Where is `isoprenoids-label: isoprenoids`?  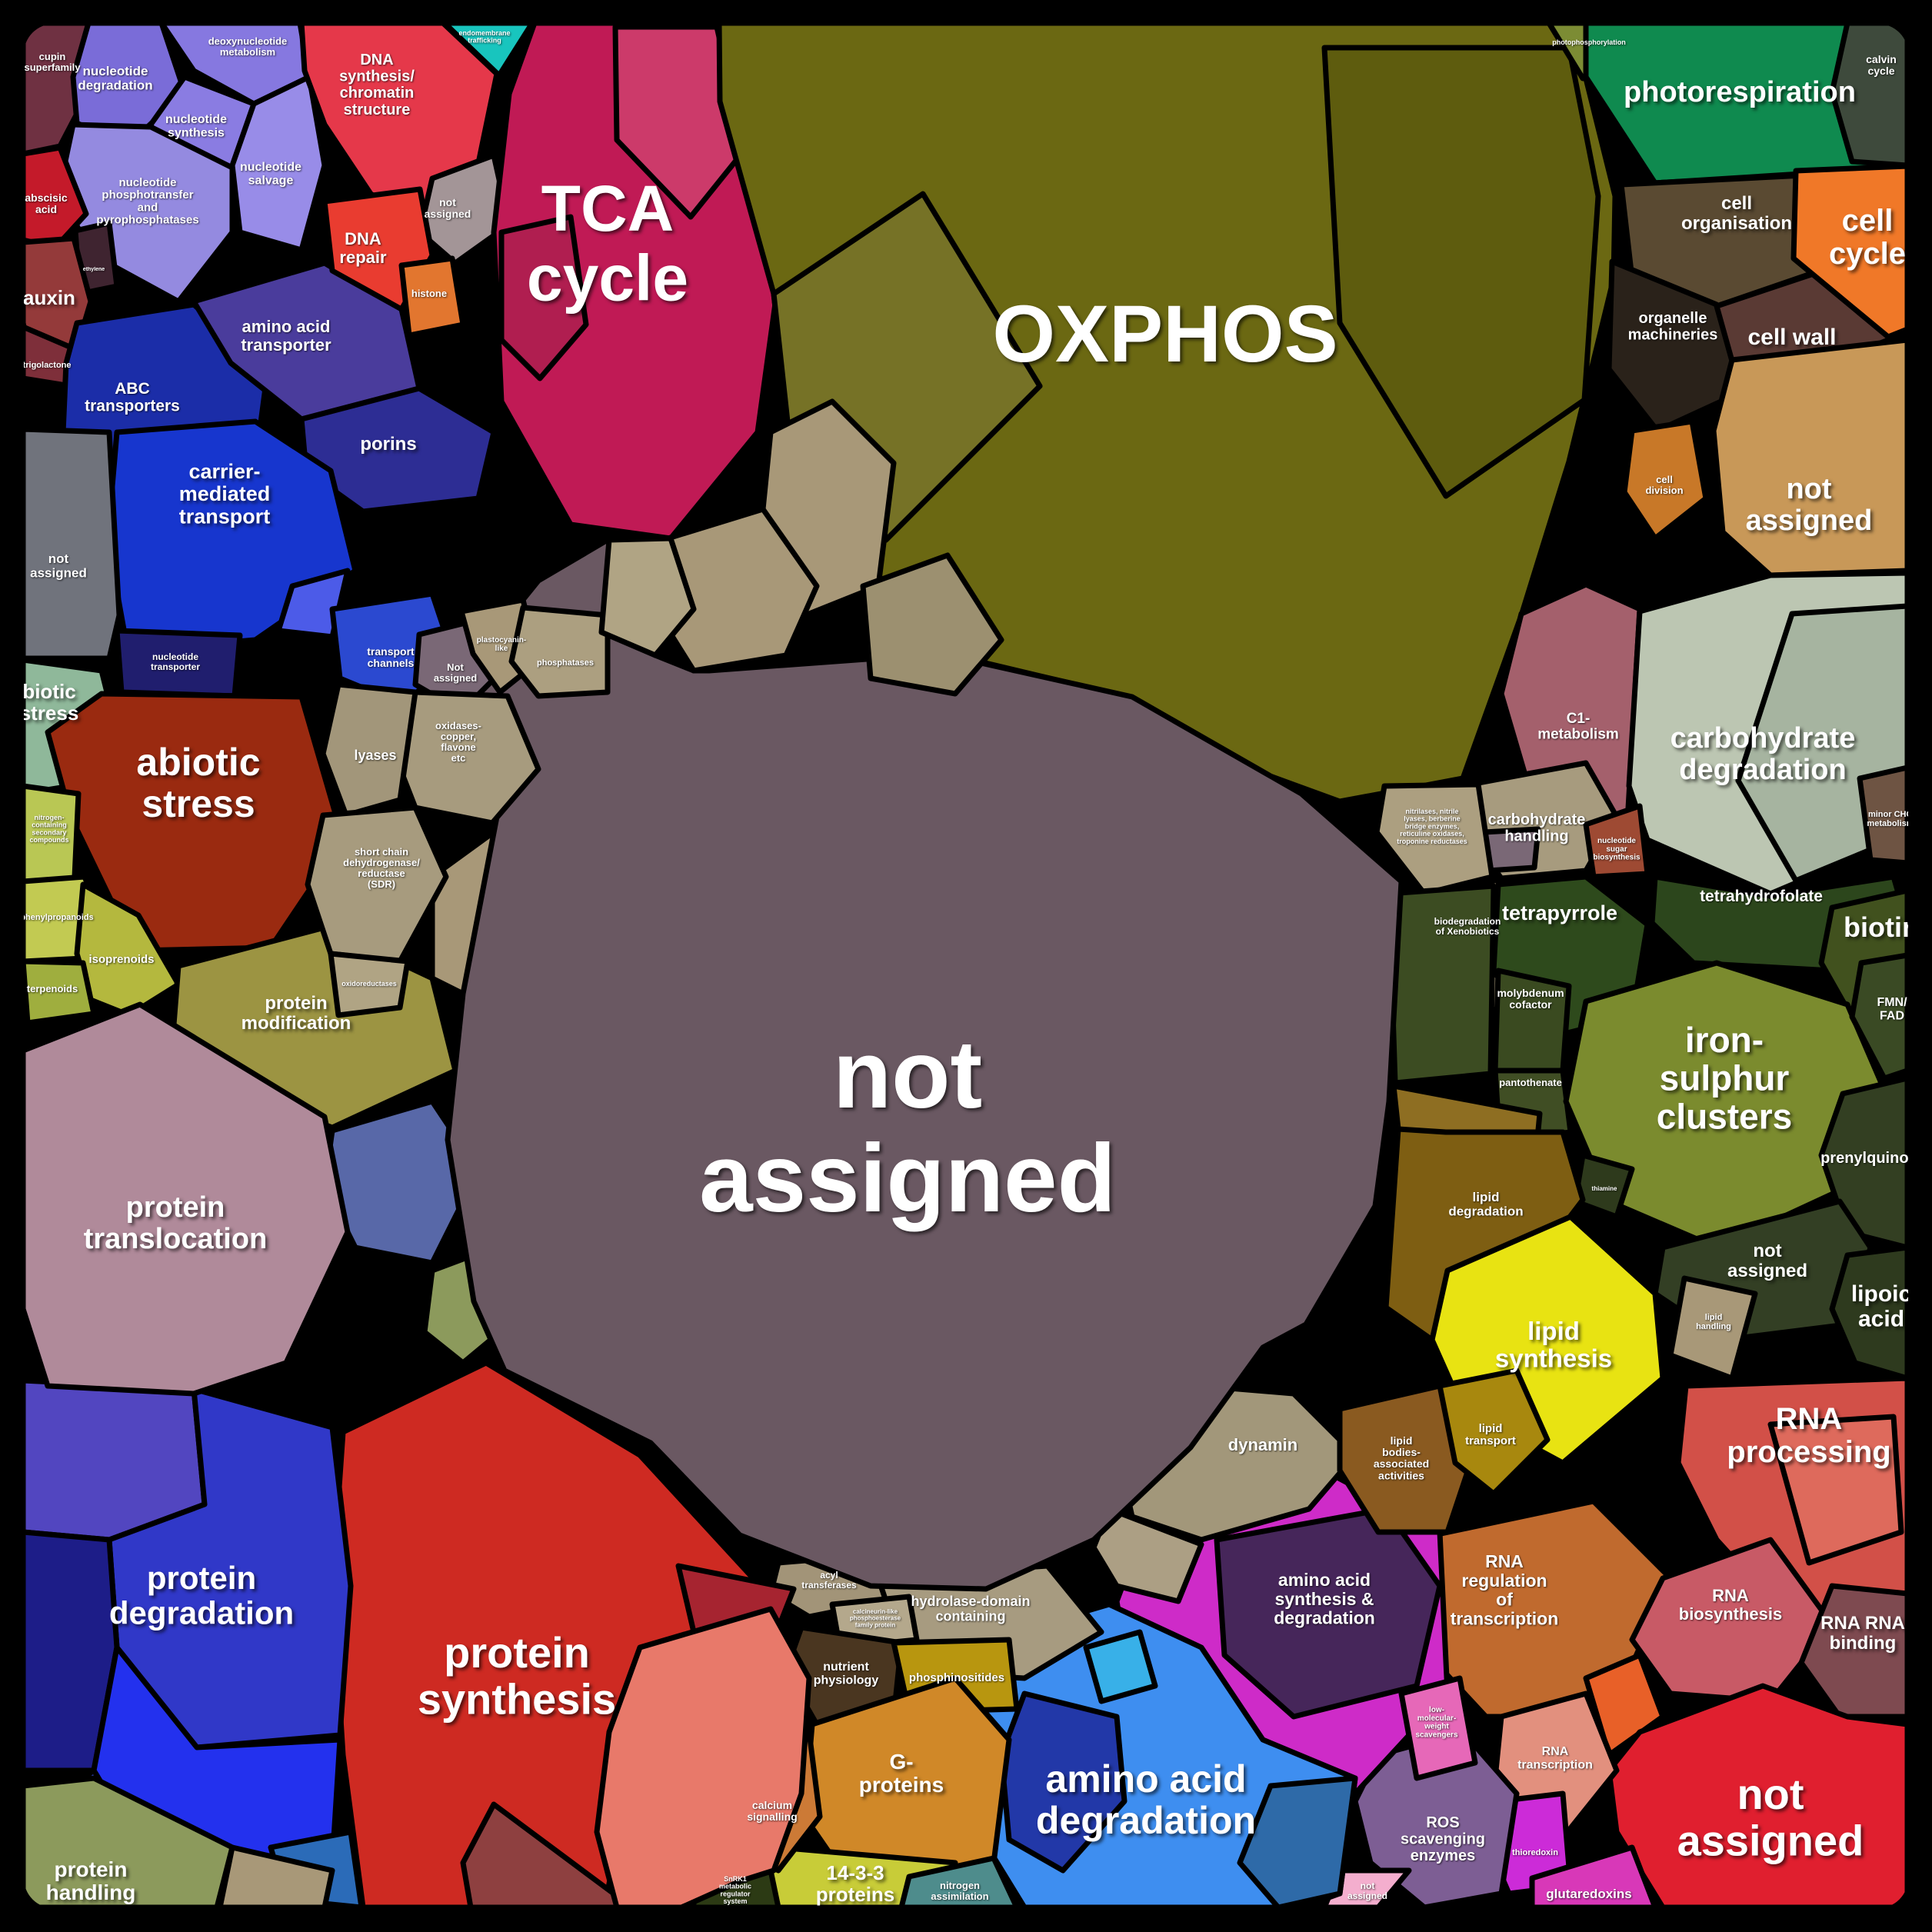
isoprenoids-label: isoprenoids is located at coordinates (121, 959).